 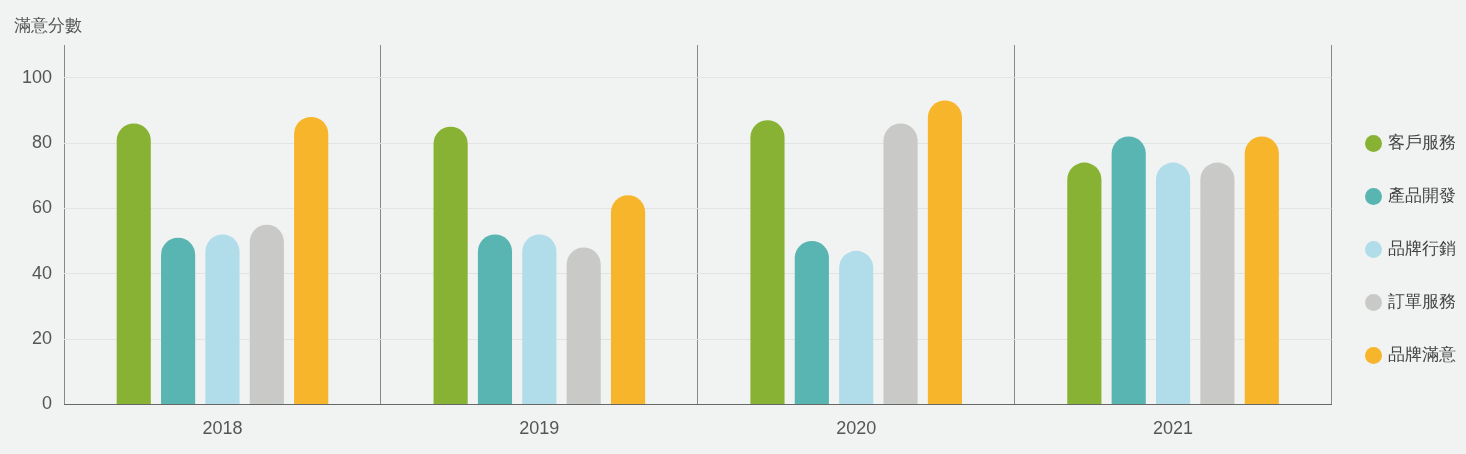 What do you see at coordinates (856, 428) in the screenshot?
I see `x-tick-label: 2020` at bounding box center [856, 428].